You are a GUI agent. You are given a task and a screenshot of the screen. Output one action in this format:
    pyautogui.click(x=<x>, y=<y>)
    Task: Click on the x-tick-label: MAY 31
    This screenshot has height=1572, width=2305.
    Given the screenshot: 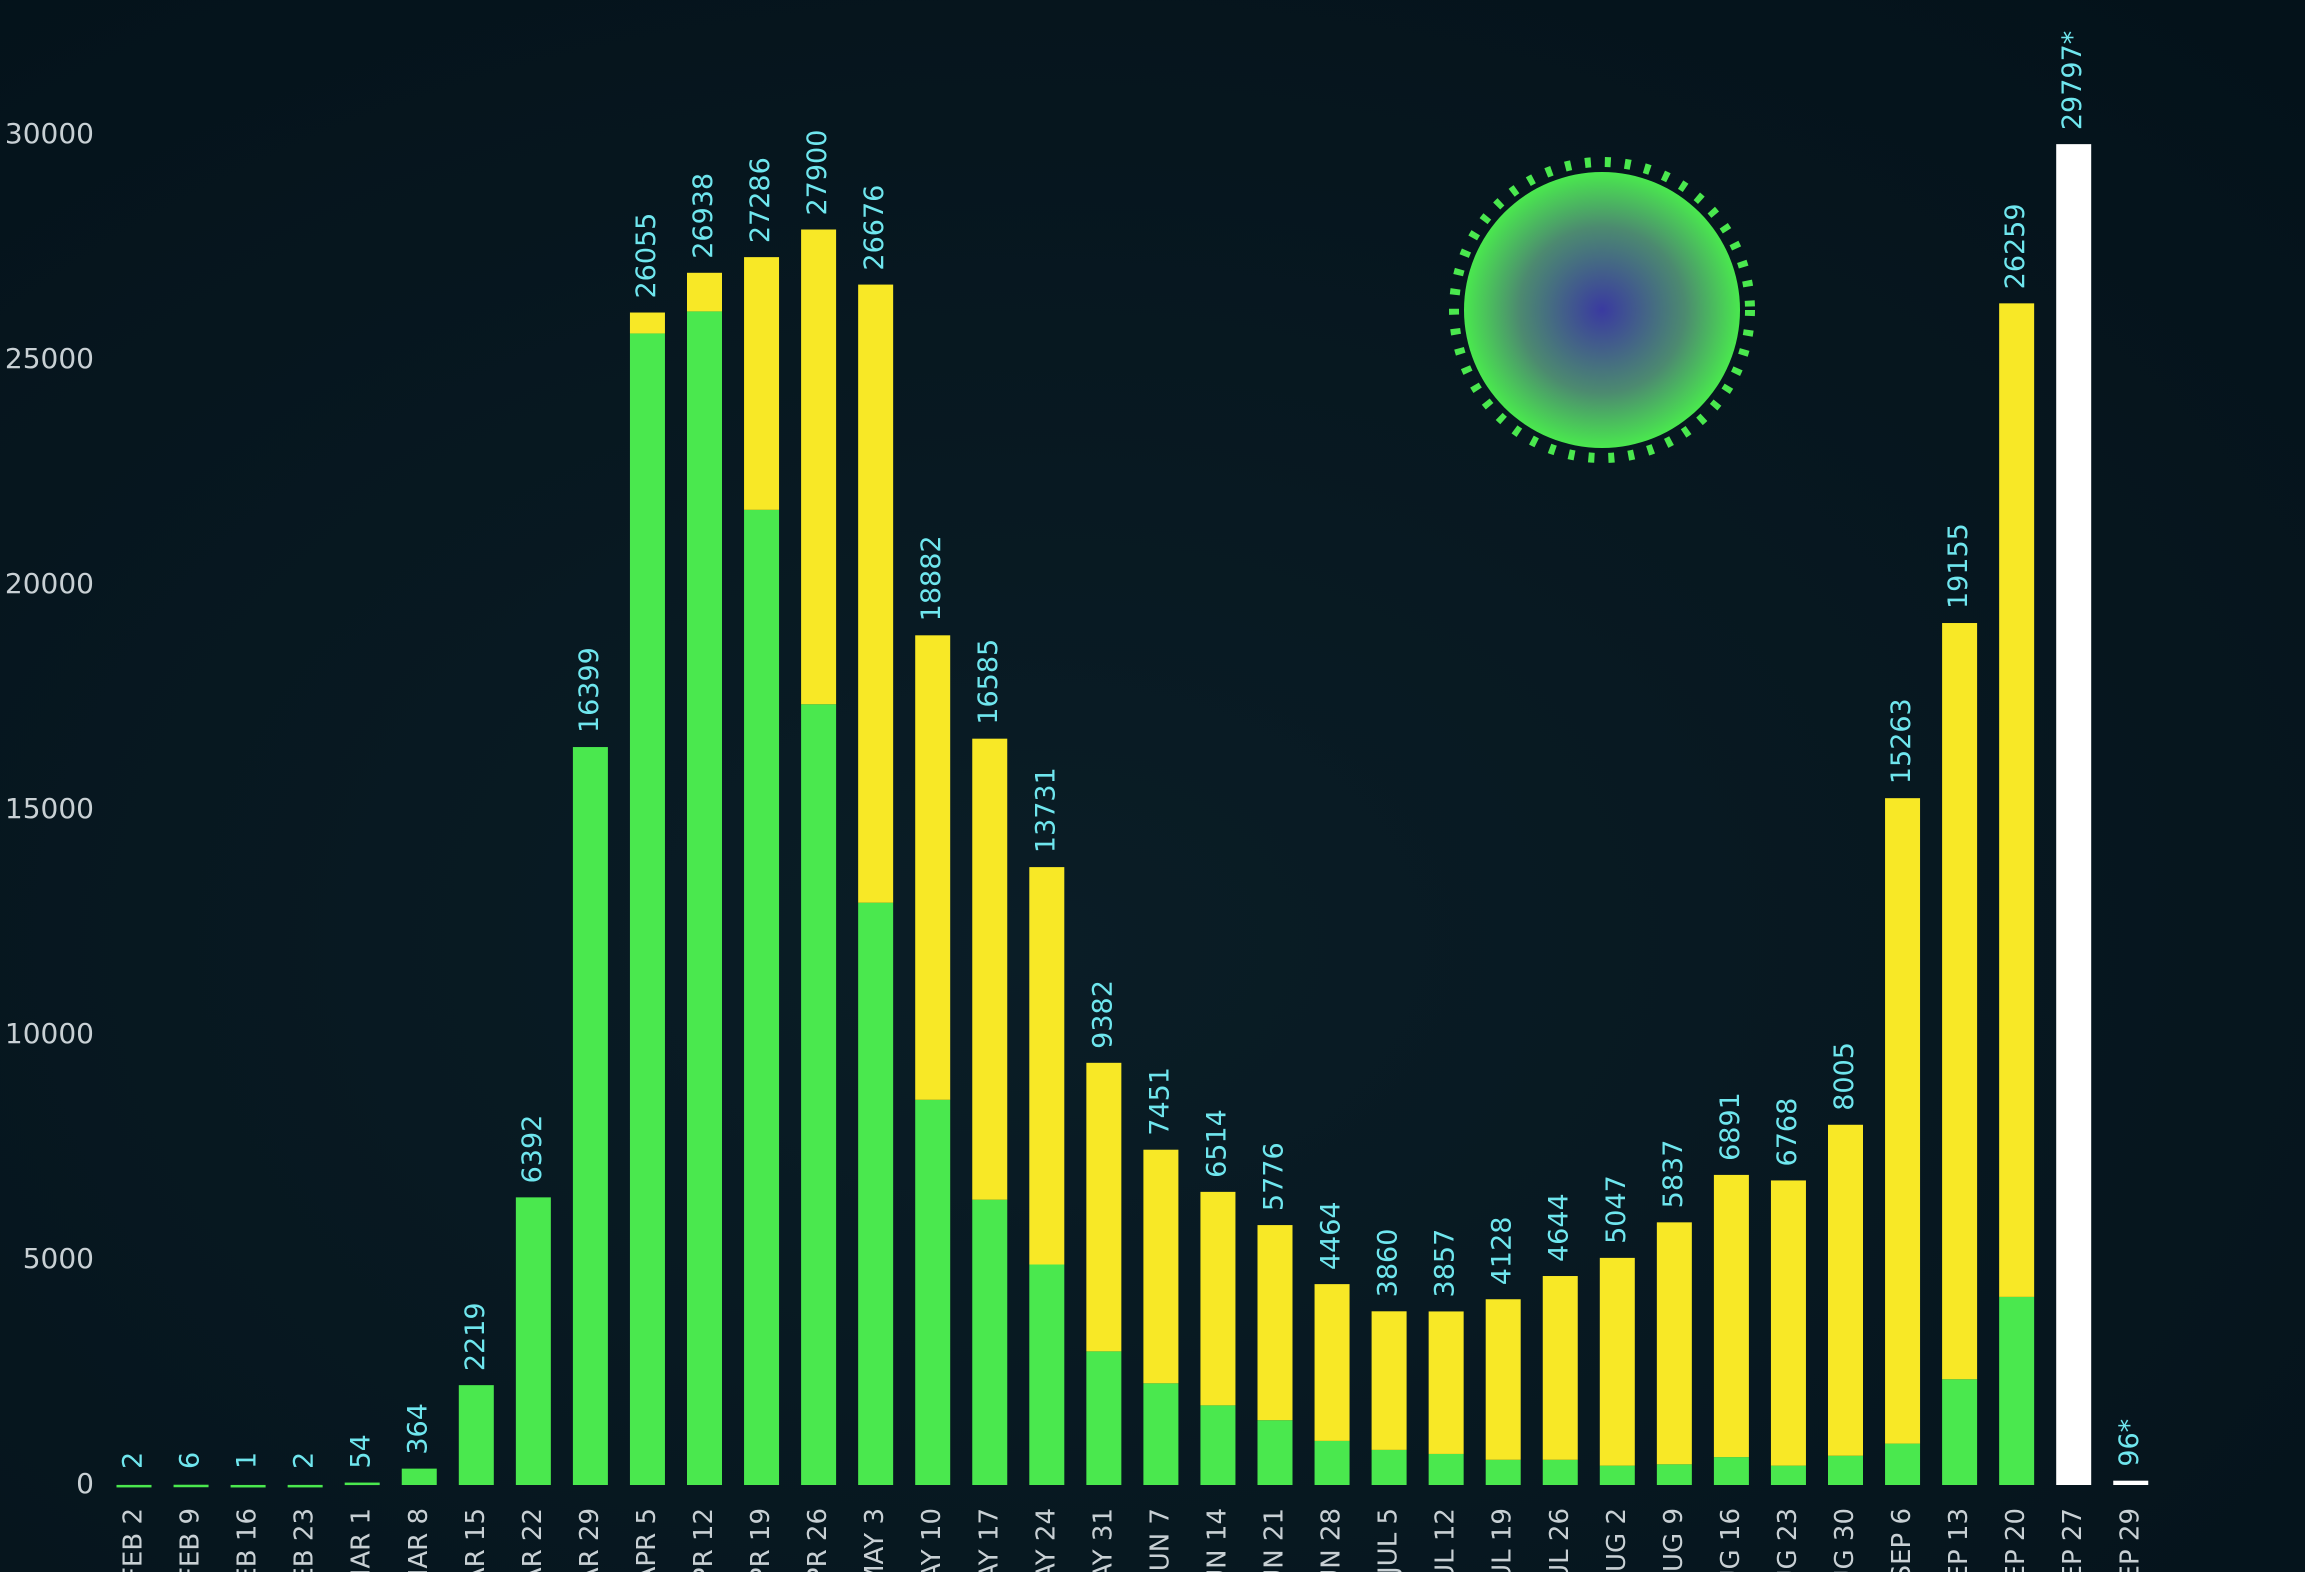 What is the action you would take?
    pyautogui.click(x=1103, y=1540)
    